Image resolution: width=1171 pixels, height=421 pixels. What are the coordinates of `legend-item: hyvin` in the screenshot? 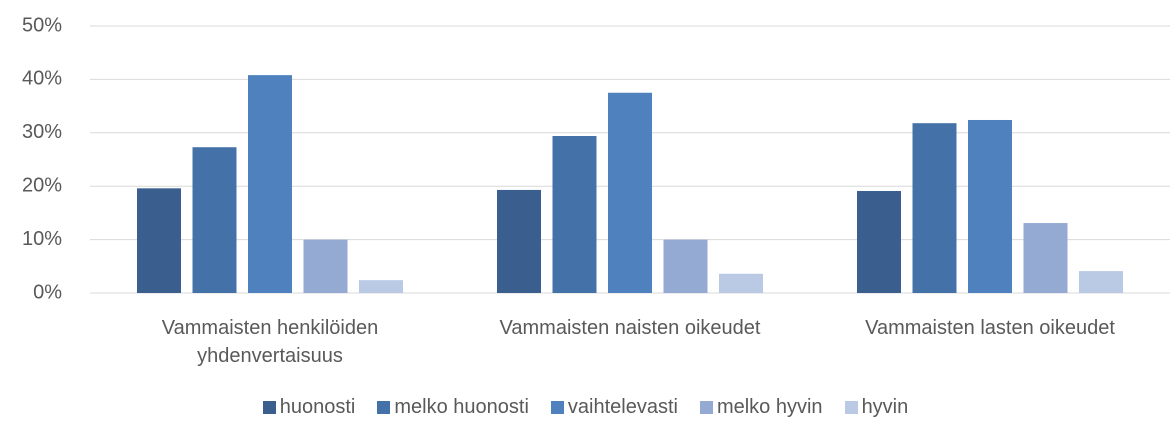 It's located at (876, 407).